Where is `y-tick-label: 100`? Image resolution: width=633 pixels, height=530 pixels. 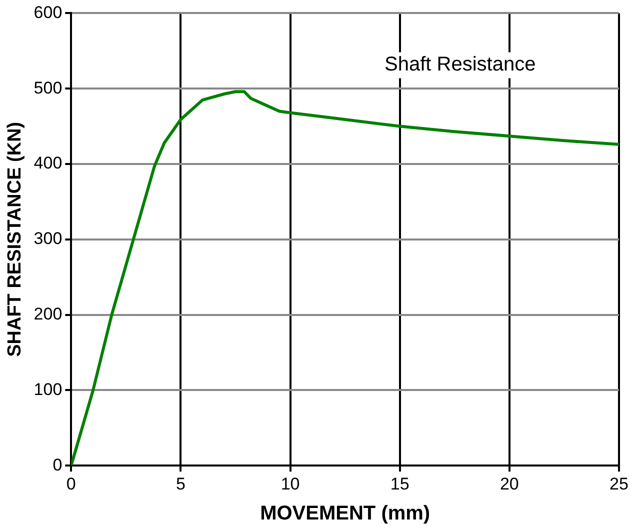
y-tick-label: 100 is located at coordinates (48, 389).